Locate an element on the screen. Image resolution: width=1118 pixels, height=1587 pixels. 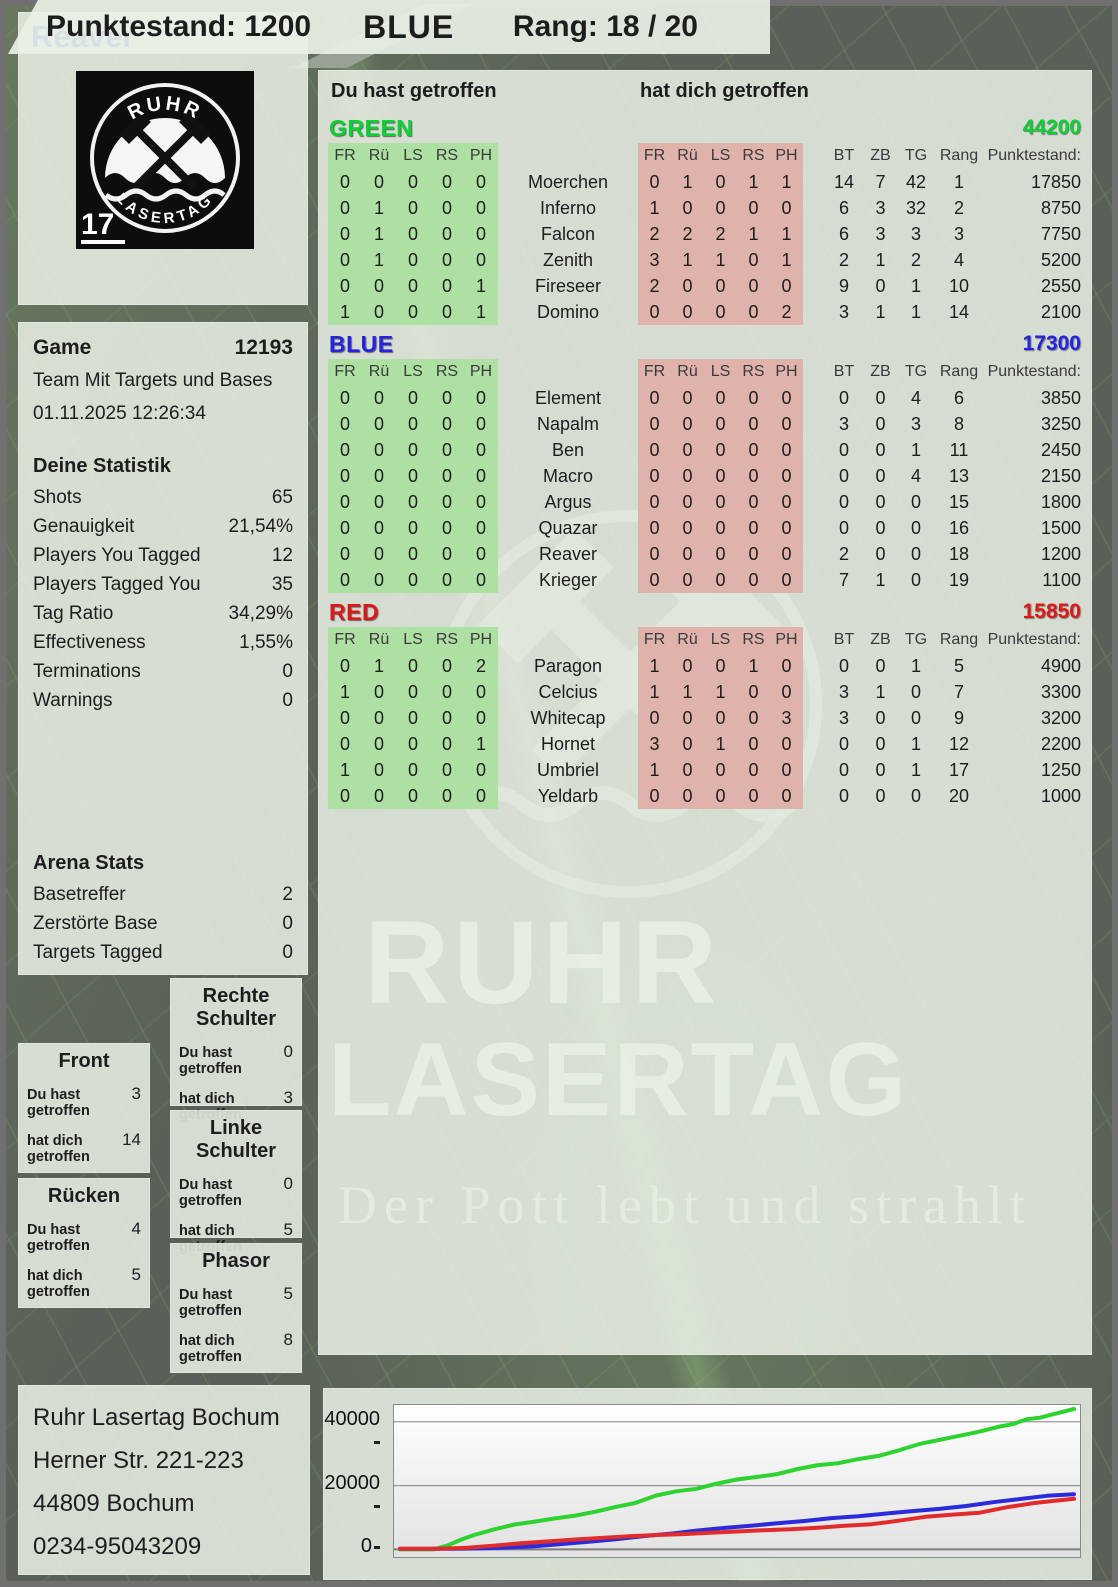
address-line: 0234-95043209 is located at coordinates (117, 1546).